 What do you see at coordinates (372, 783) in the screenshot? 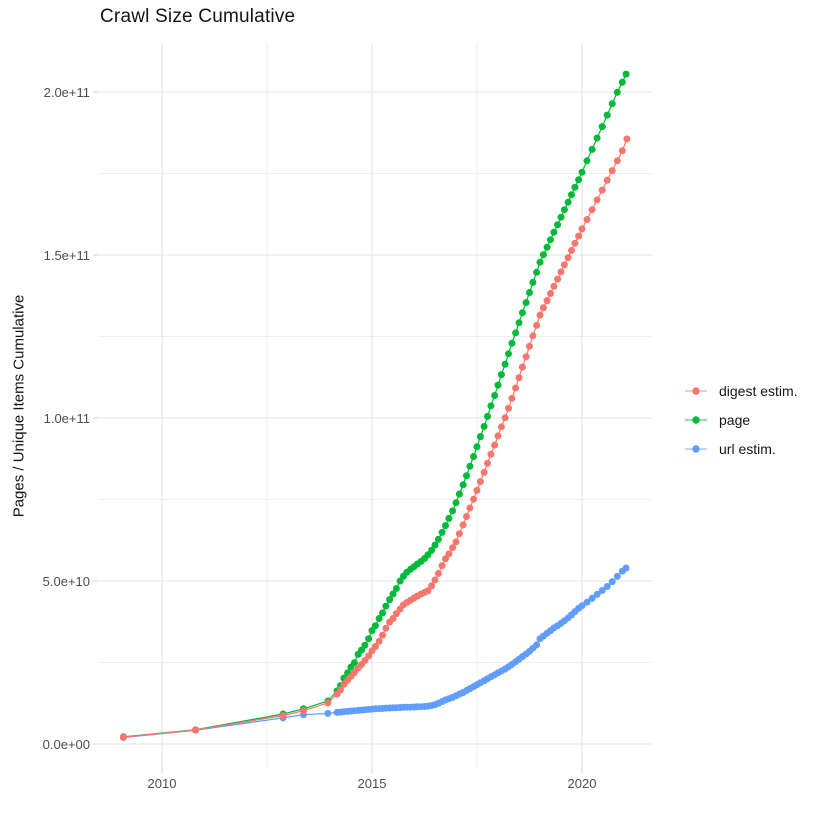
I see `x-tick-label: 2015` at bounding box center [372, 783].